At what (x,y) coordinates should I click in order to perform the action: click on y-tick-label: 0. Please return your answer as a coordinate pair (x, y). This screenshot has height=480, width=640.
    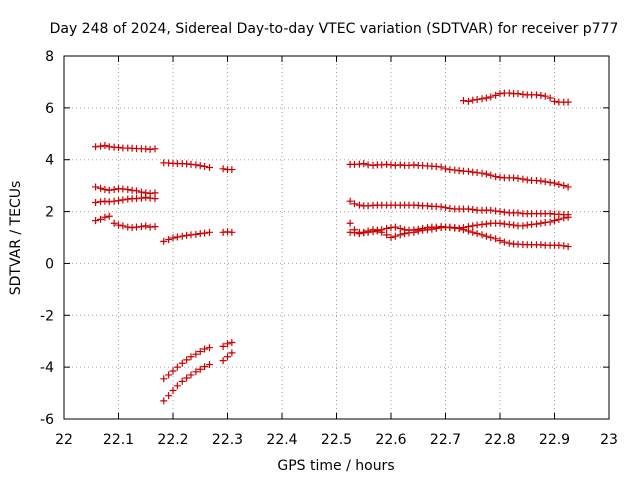
    Looking at the image, I should click on (49, 264).